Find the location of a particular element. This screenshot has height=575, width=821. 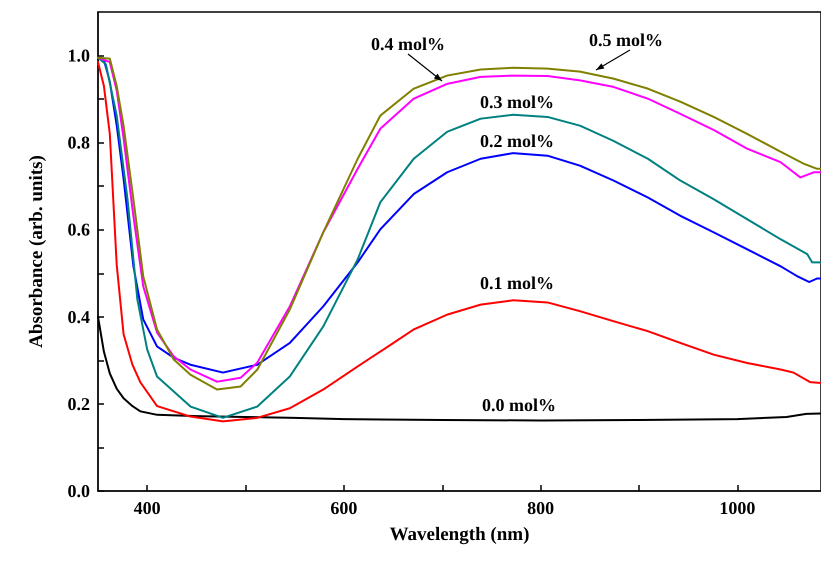

x-tick-label: 1000 is located at coordinates (737, 508).